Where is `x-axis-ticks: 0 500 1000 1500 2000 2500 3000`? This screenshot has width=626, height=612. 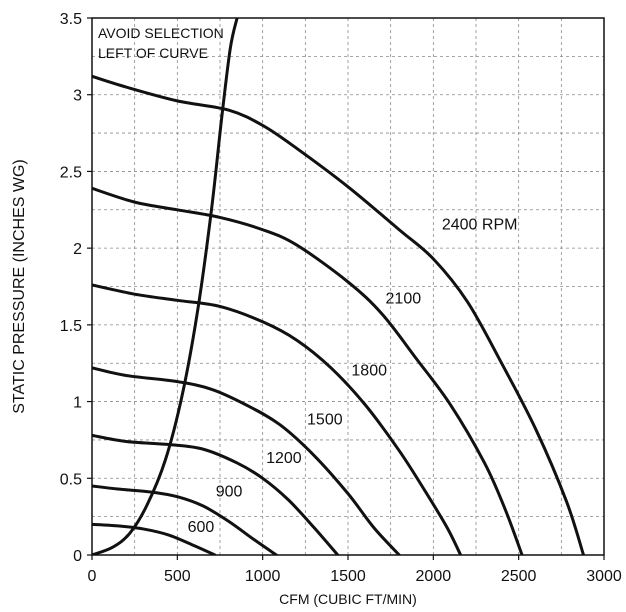
x-axis-ticks: 0 500 1000 1500 2000 2500 3000 is located at coordinates (355, 570).